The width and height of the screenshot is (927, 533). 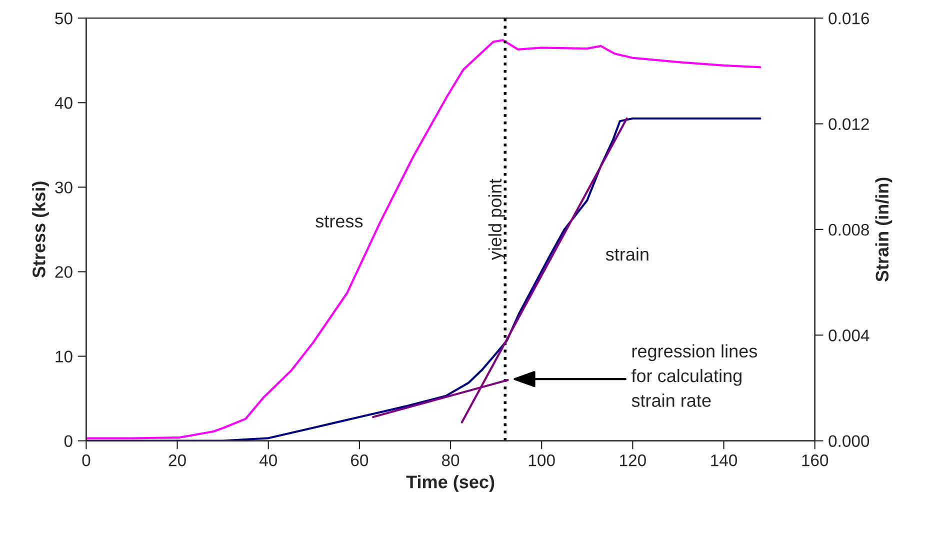 What do you see at coordinates (848, 18) in the screenshot?
I see `y2-tick-label: 0.016` at bounding box center [848, 18].